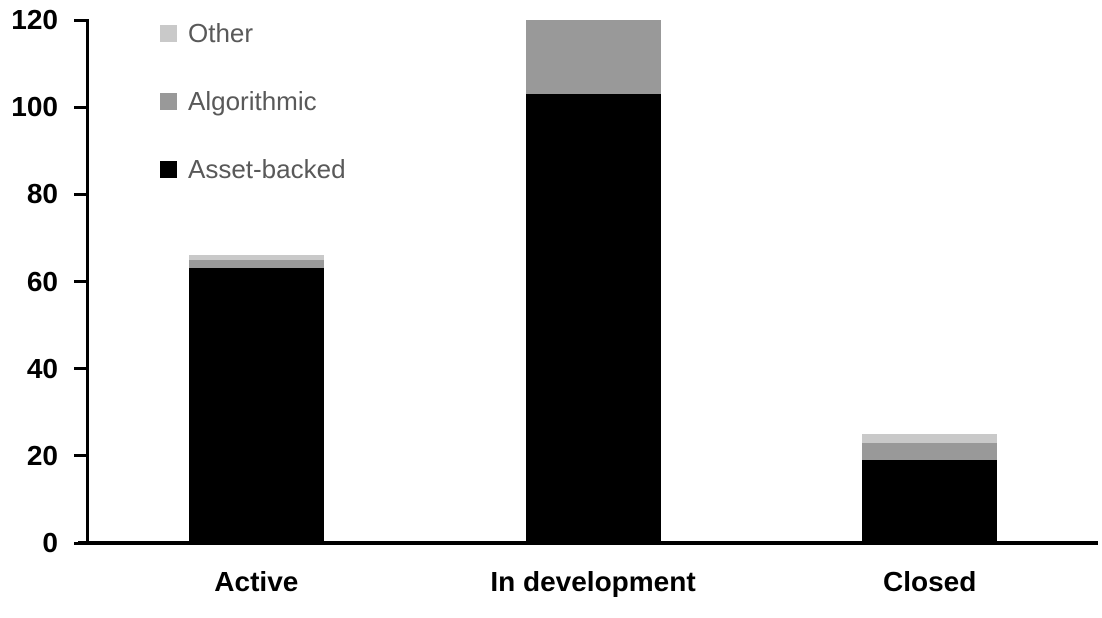  What do you see at coordinates (593, 318) in the screenshot?
I see `bar-segment-in-development-asset-backed` at bounding box center [593, 318].